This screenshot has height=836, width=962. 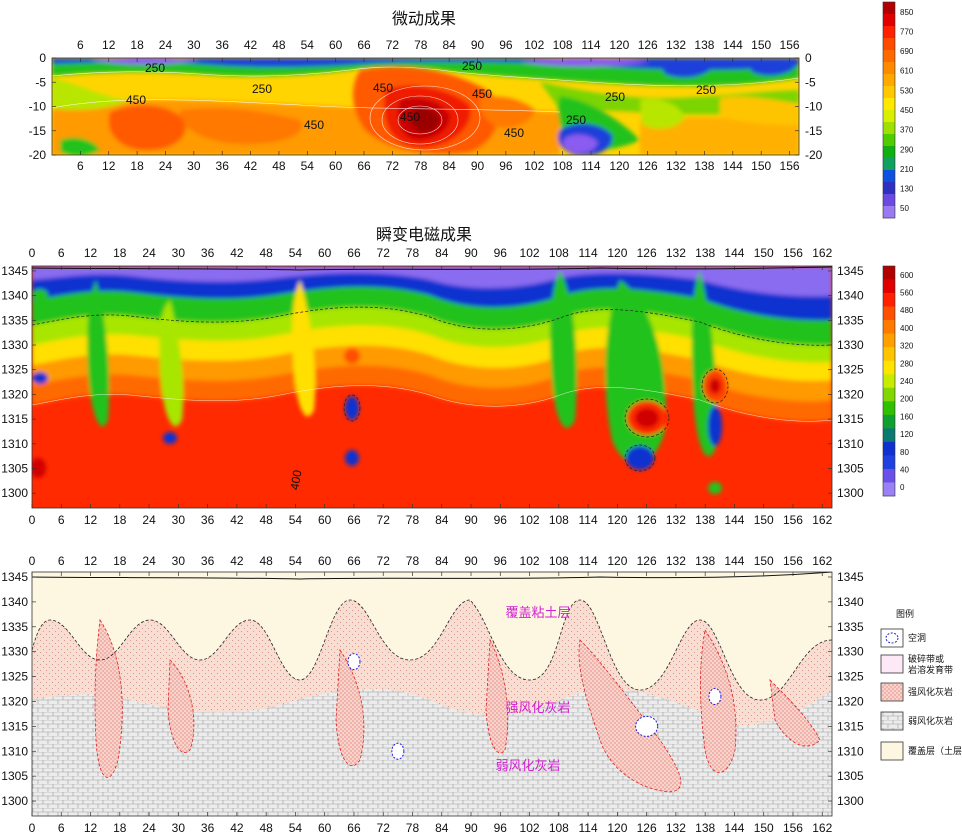 What do you see at coordinates (296, 828) in the screenshot?
I see `x-tick-label-bottom: 54` at bounding box center [296, 828].